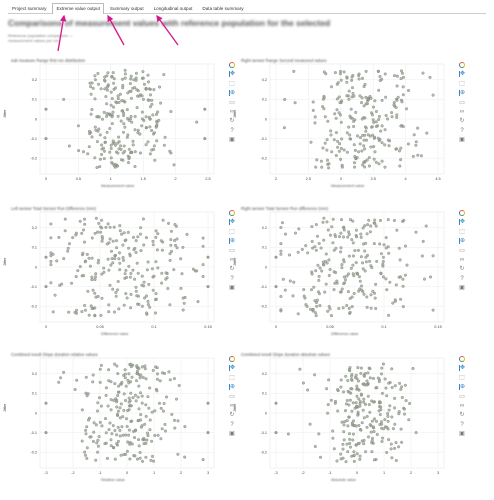  What do you see at coordinates (34, 228) in the screenshot?
I see `y-tick-label: 0.2` at bounding box center [34, 228].